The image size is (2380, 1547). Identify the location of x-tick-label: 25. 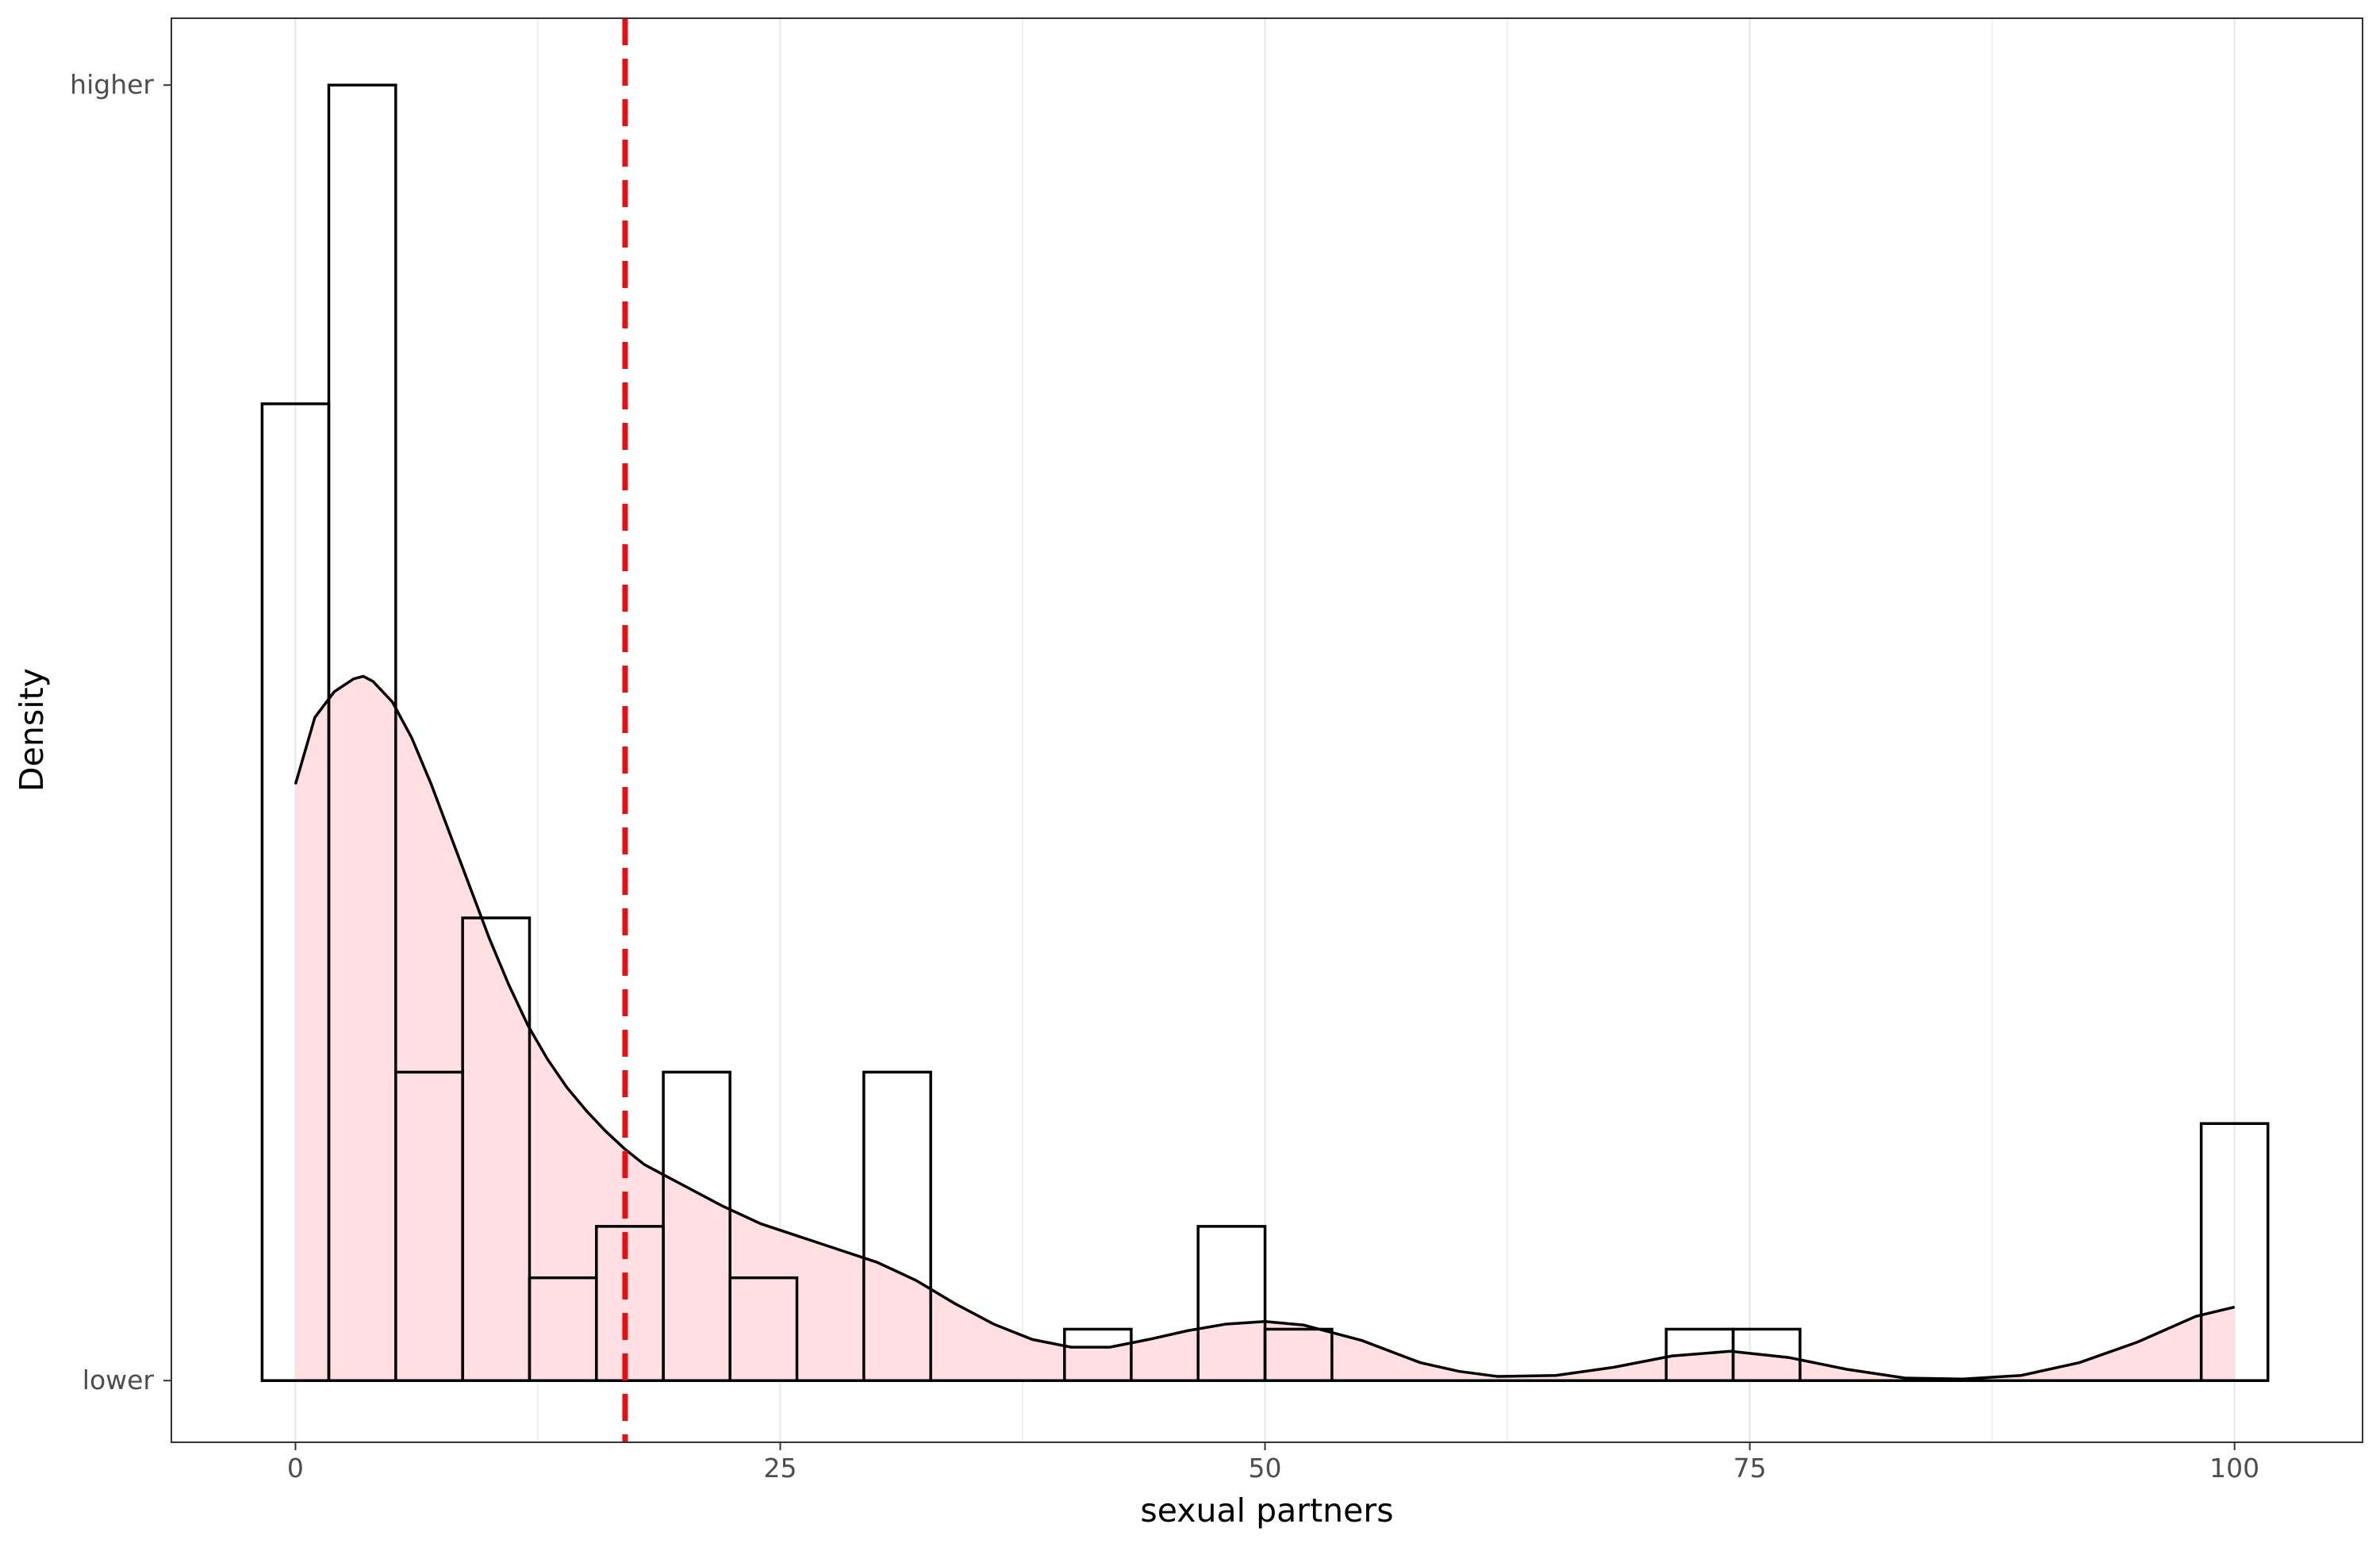
(780, 1468).